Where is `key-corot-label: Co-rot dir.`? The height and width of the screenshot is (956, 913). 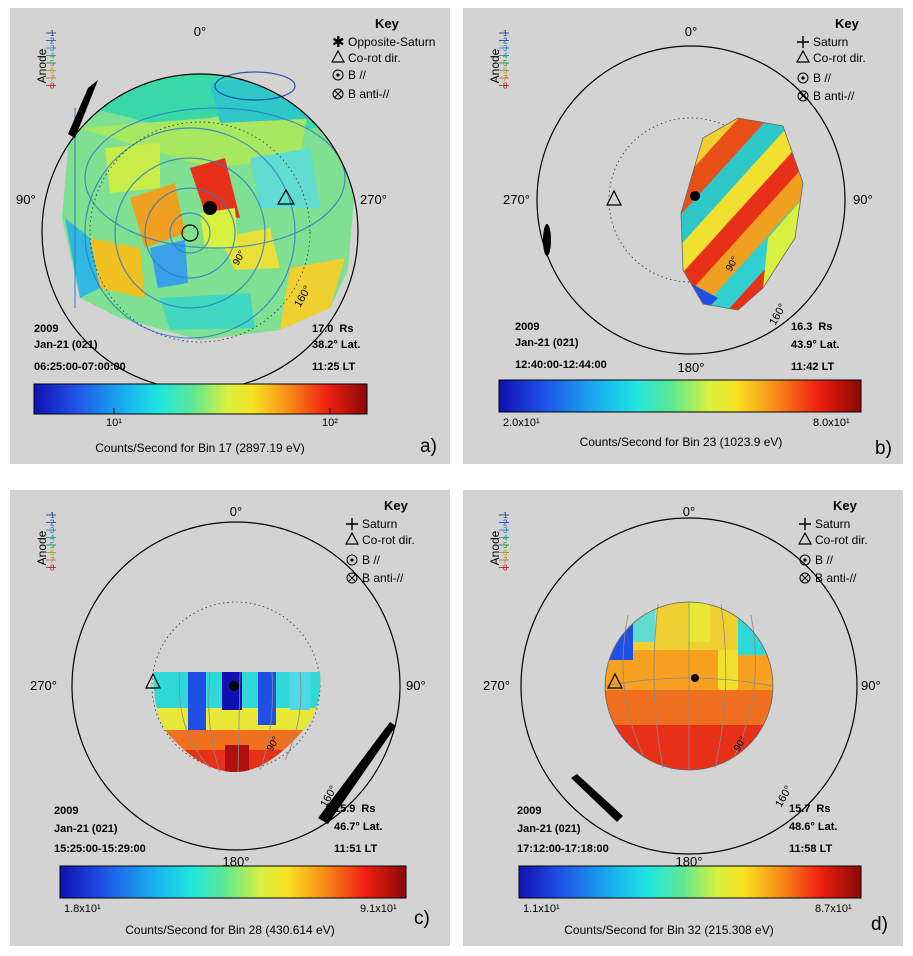
key-corot-label: Co-rot dir. is located at coordinates (388, 540).